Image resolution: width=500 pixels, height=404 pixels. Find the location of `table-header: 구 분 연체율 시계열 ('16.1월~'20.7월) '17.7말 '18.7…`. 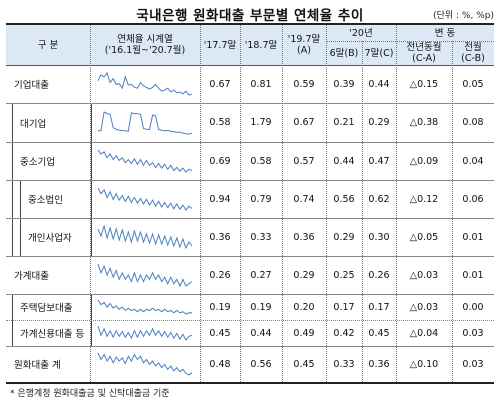

table-header: 구 분 연체율 시계열 ('16.1월~'20.7월) '17.7말 '18.7… is located at coordinates (250, 45).